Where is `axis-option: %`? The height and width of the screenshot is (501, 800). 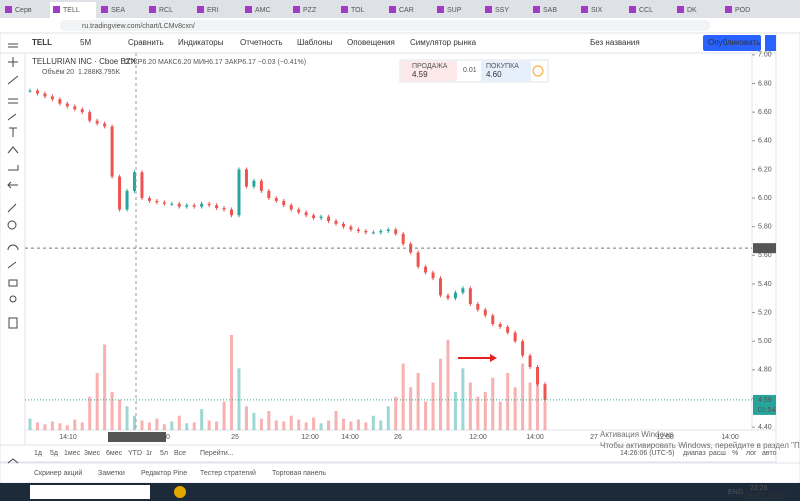
axis-option: % is located at coordinates (735, 453).